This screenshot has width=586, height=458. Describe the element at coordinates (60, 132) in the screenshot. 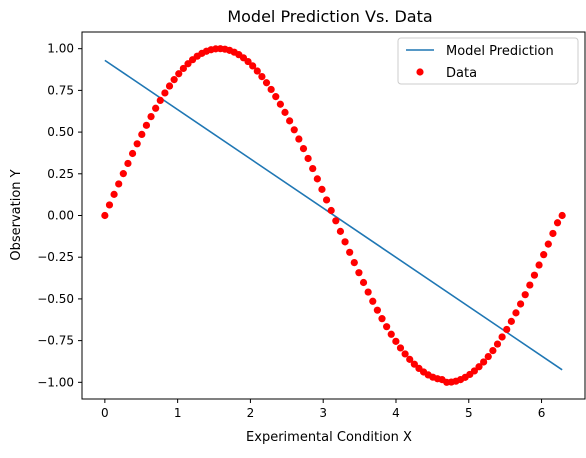

I see `y-tick-label: 0.50` at that location.